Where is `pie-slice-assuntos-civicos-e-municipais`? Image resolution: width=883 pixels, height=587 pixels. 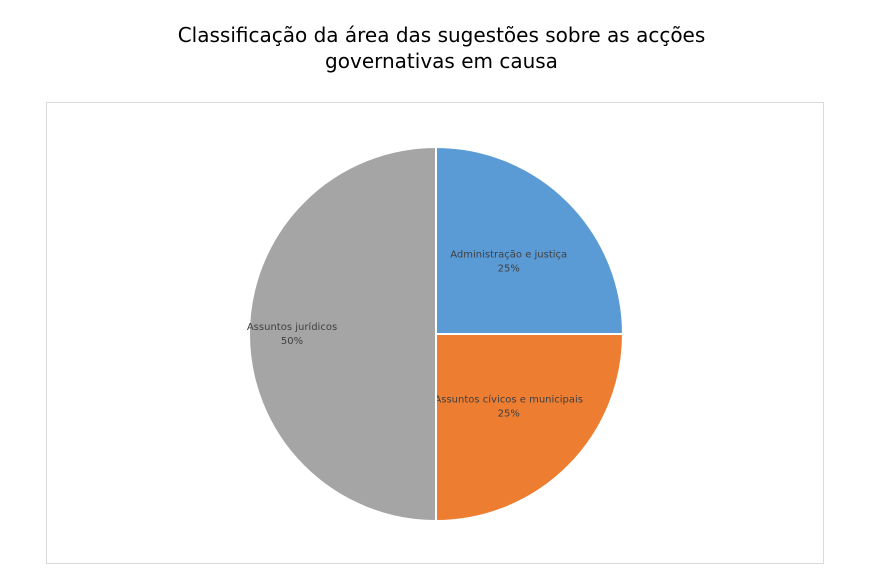
pie-slice-assuntos-civicos-e-municipais is located at coordinates (530, 428).